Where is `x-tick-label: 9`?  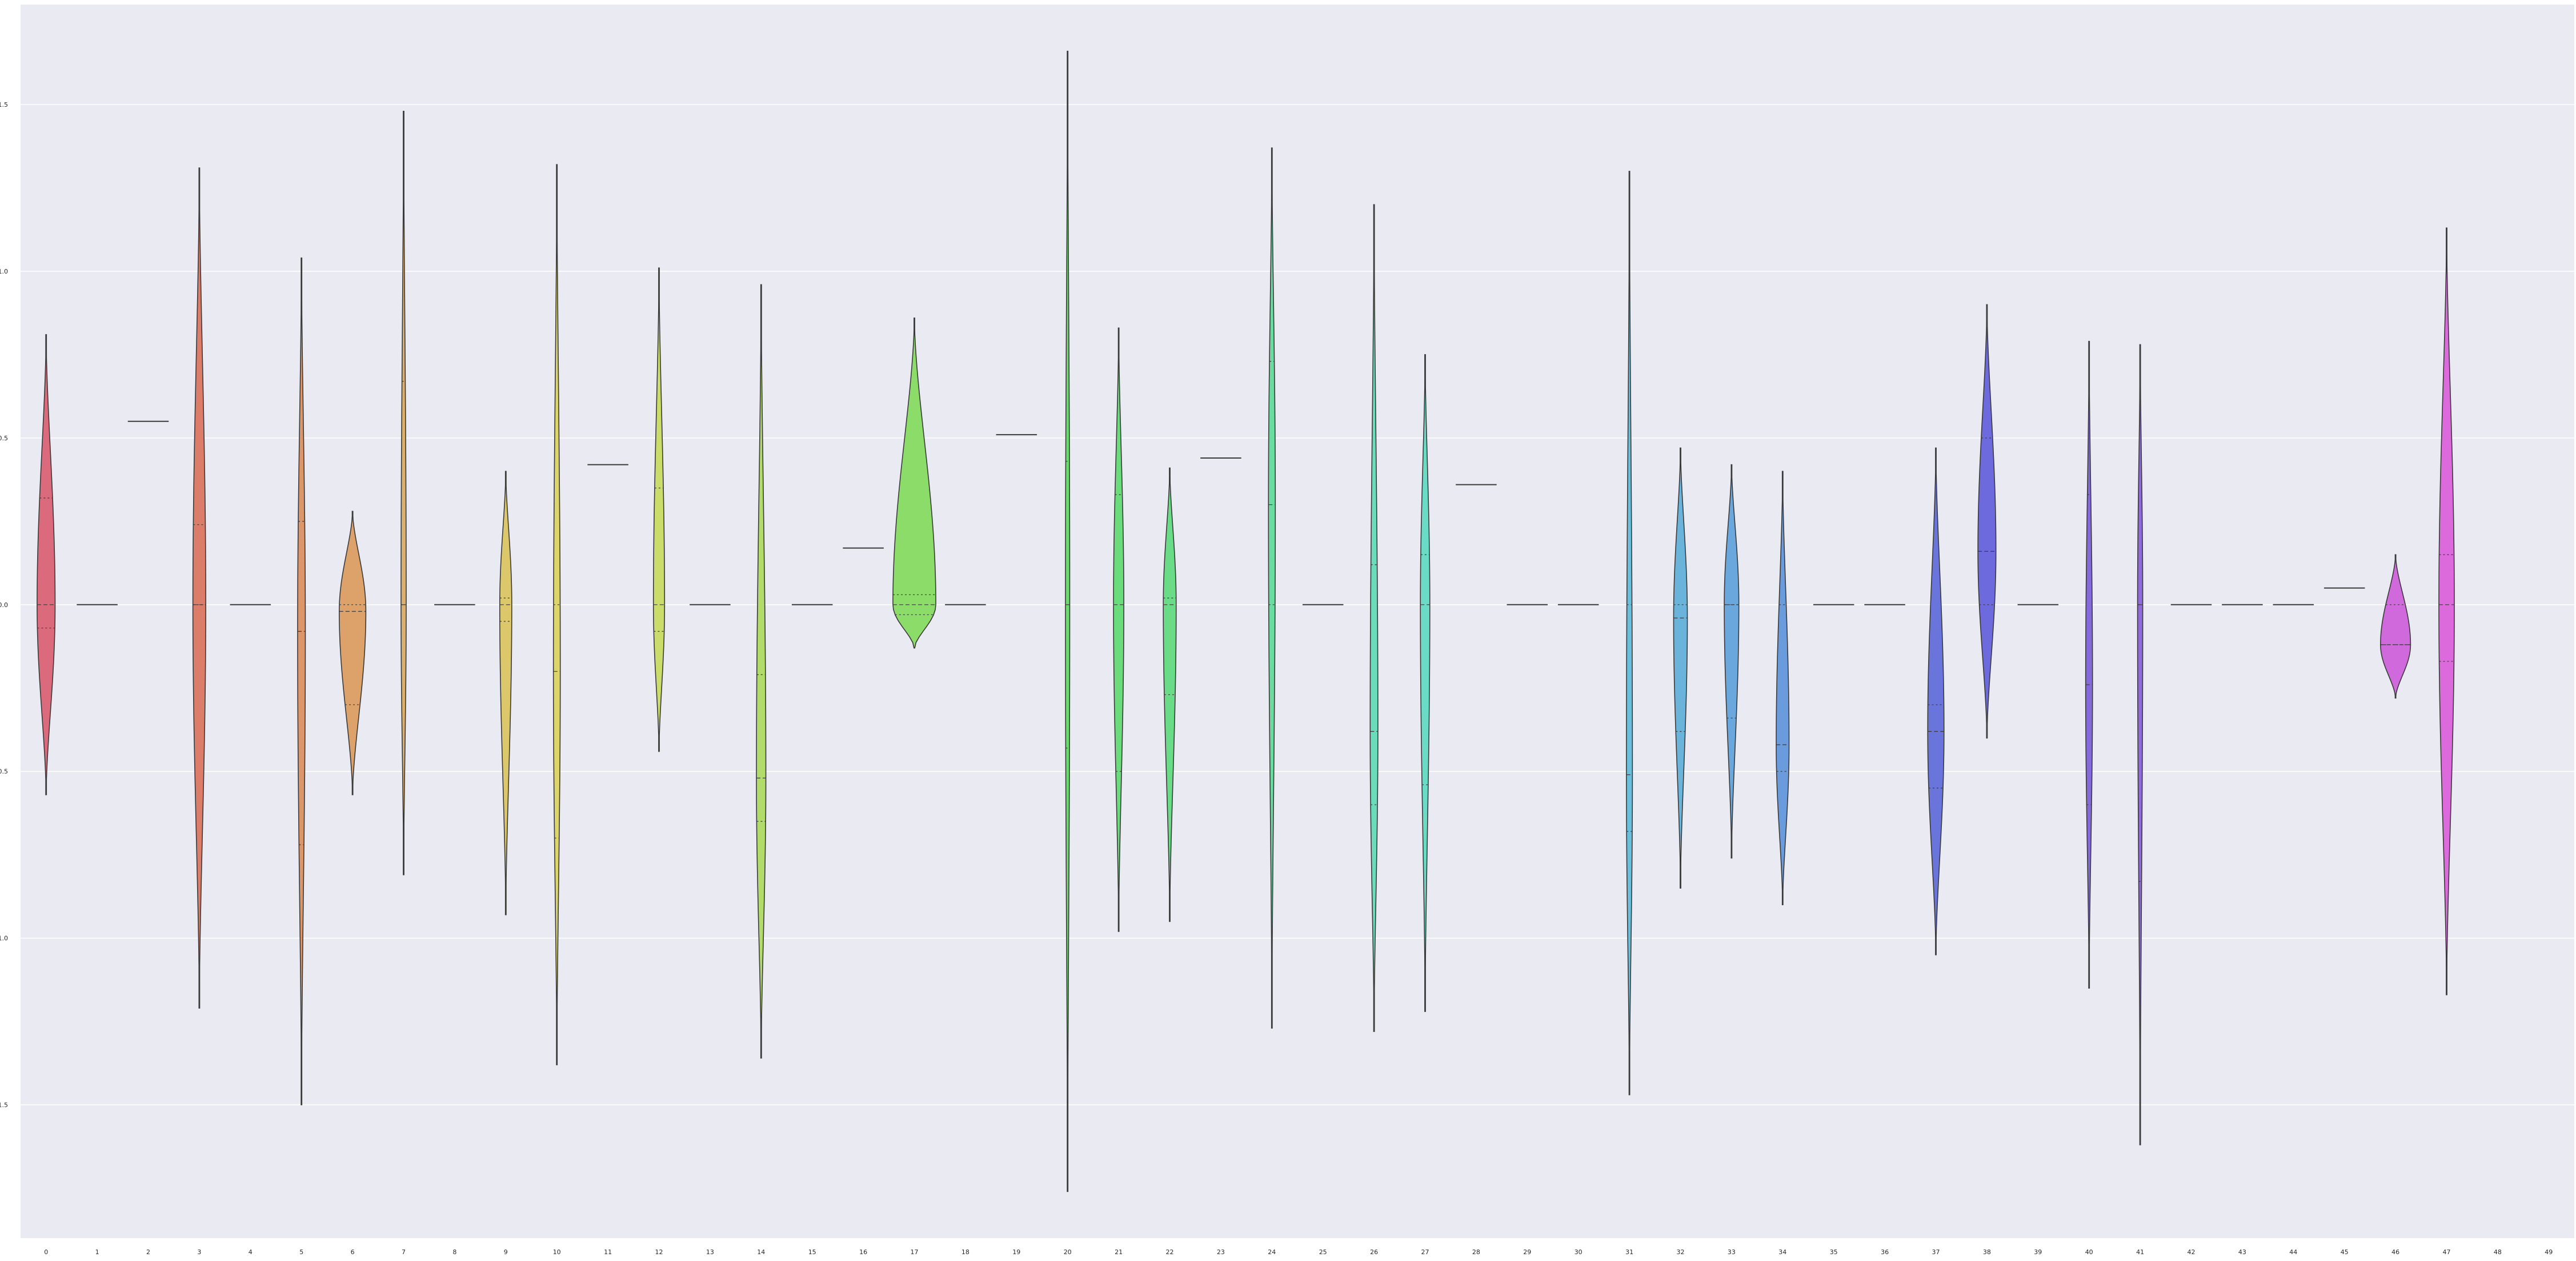 x-tick-label: 9 is located at coordinates (506, 1252).